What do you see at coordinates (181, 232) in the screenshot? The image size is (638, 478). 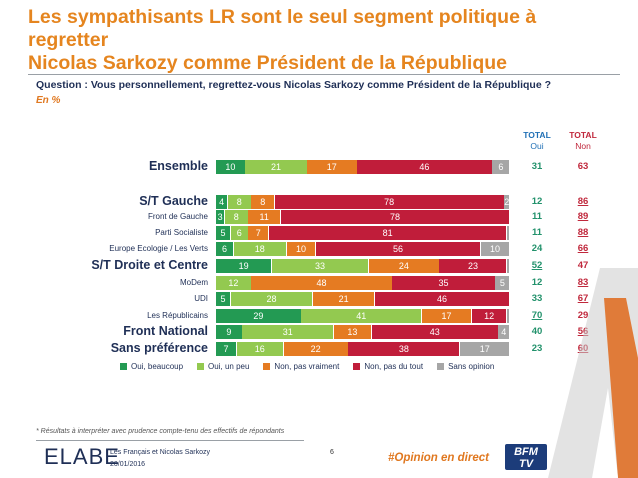 I see `row-label: Parti Socialiste` at bounding box center [181, 232].